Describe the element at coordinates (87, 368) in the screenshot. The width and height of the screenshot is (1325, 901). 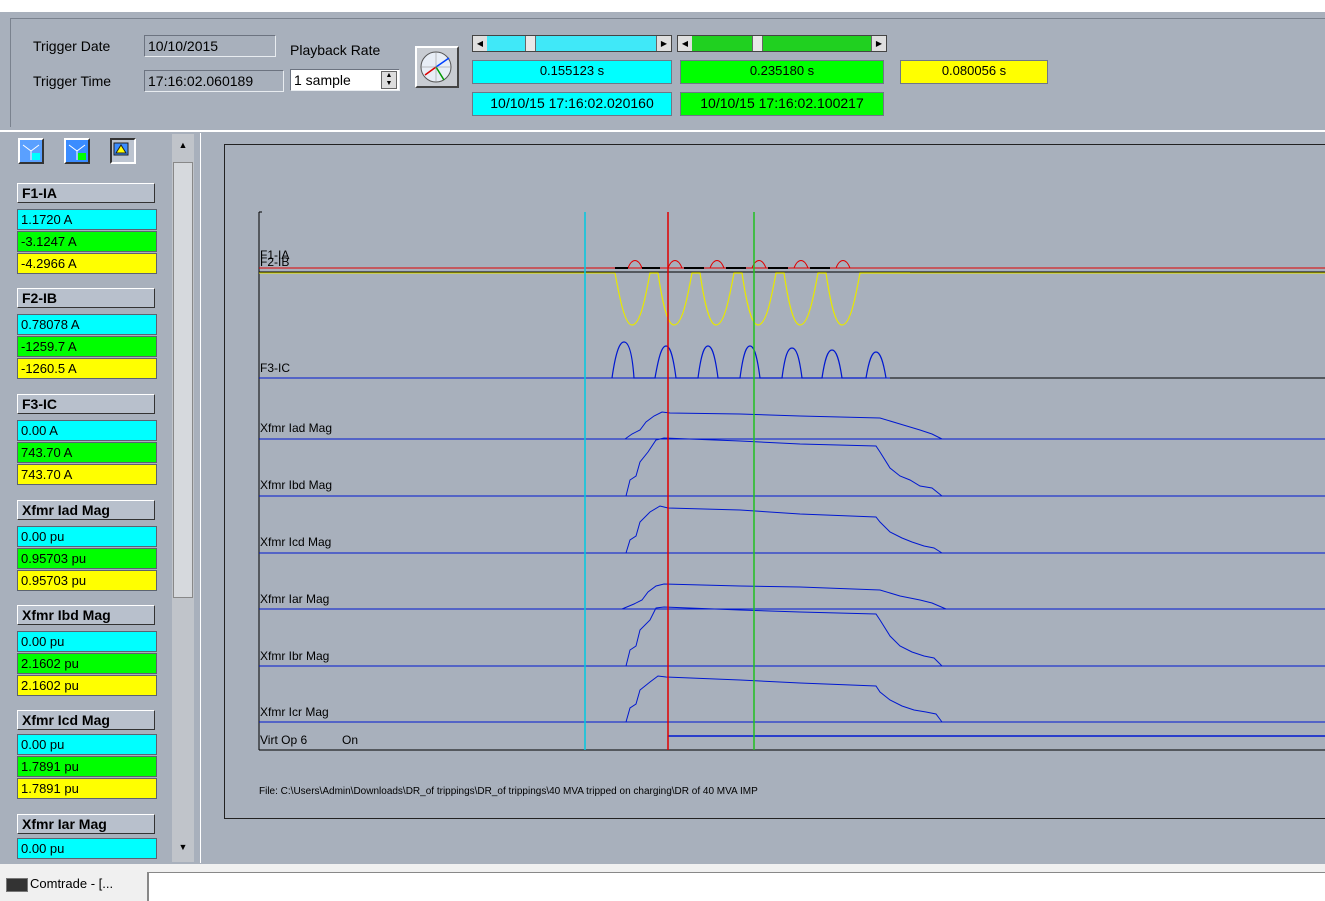
I see `channel-value-delta: -1260.5 A` at that location.